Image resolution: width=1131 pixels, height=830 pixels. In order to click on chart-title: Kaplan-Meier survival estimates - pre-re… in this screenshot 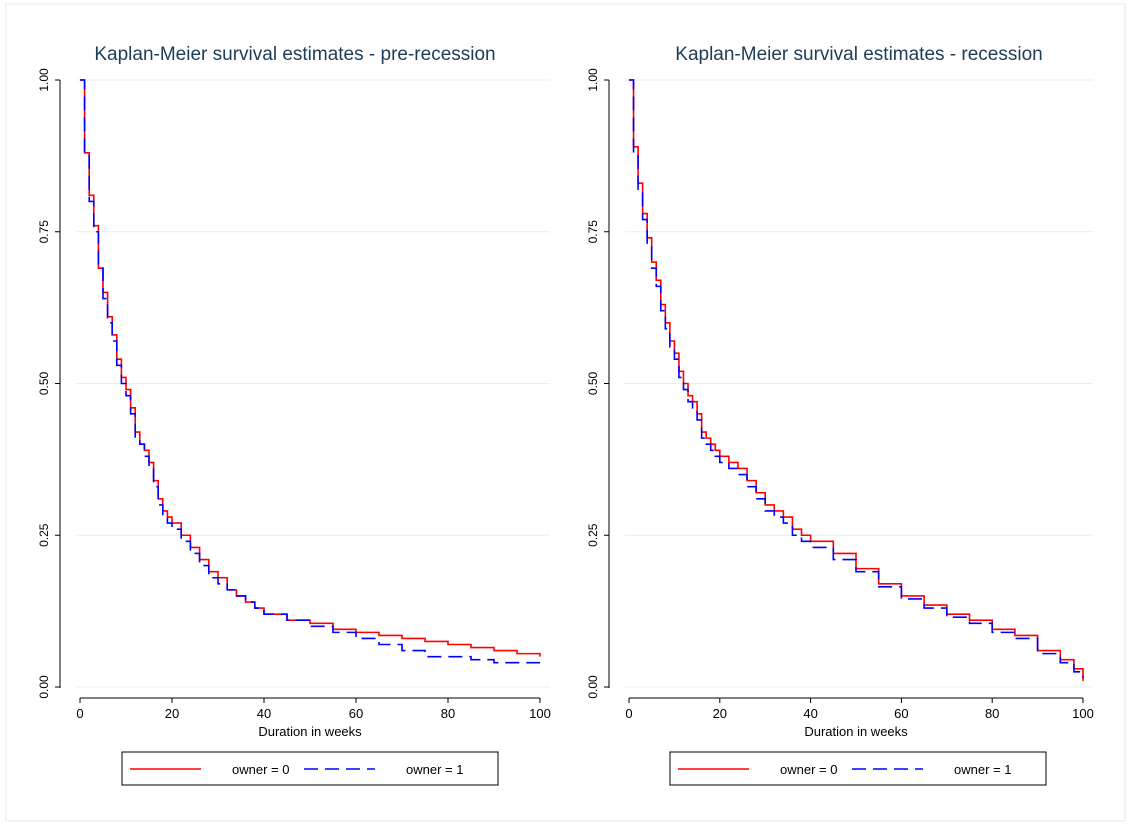, I will do `click(294, 54)`.